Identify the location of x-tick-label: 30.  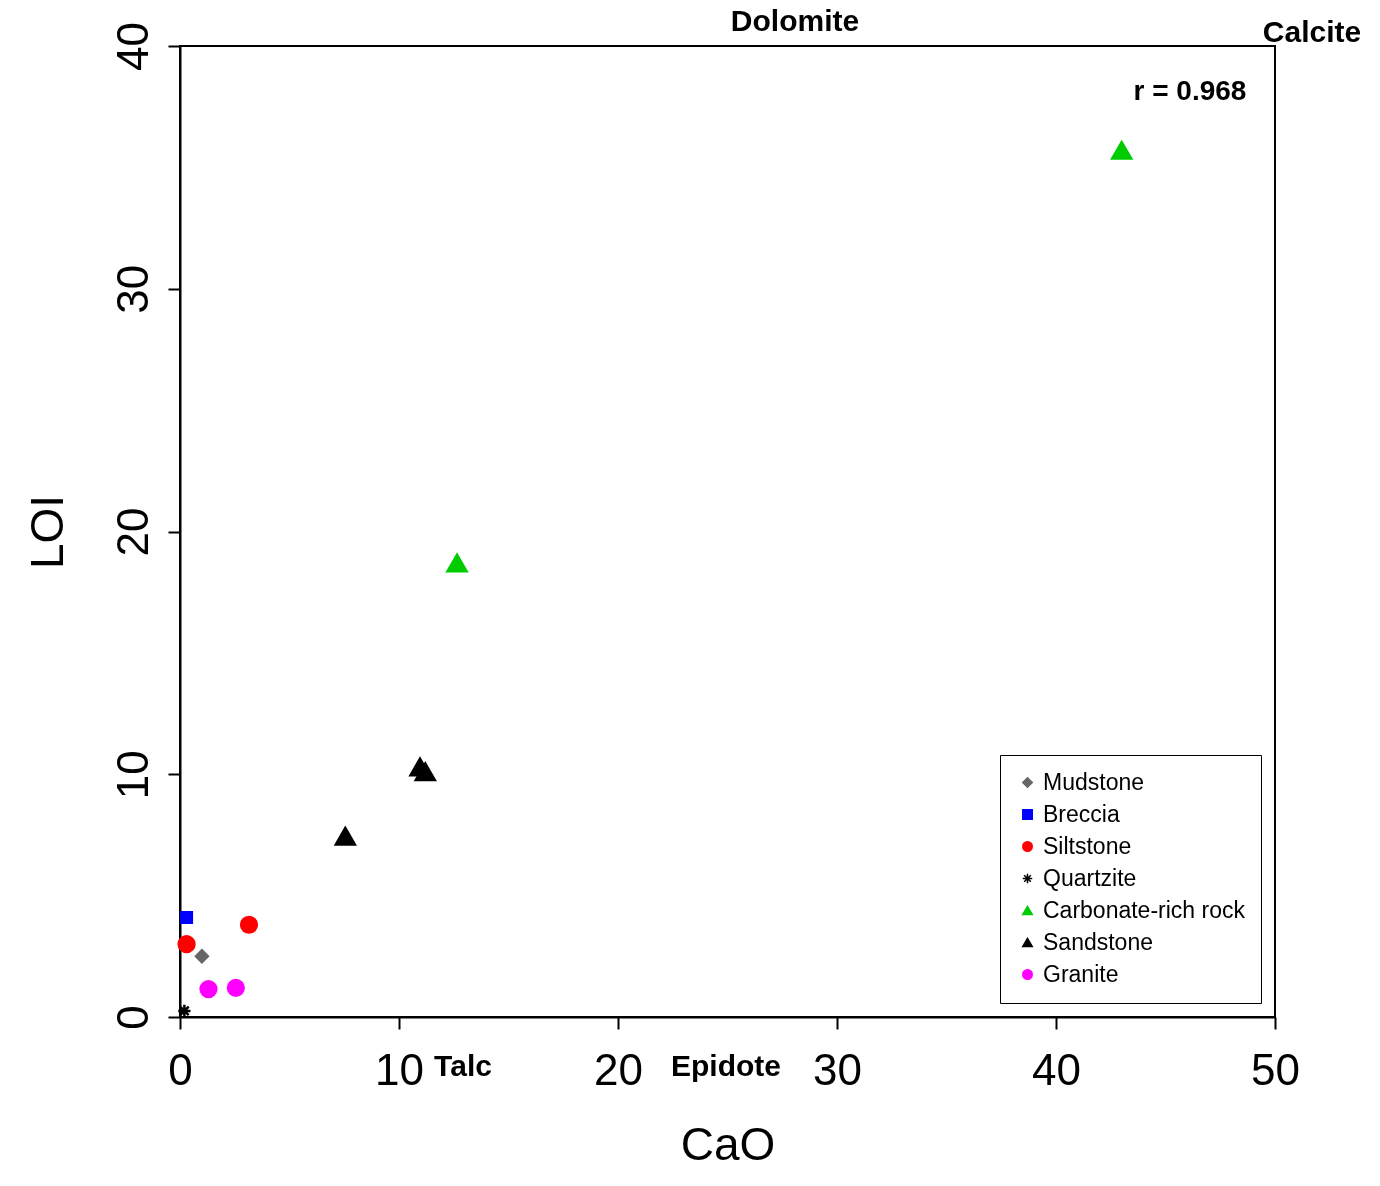
(837, 1069).